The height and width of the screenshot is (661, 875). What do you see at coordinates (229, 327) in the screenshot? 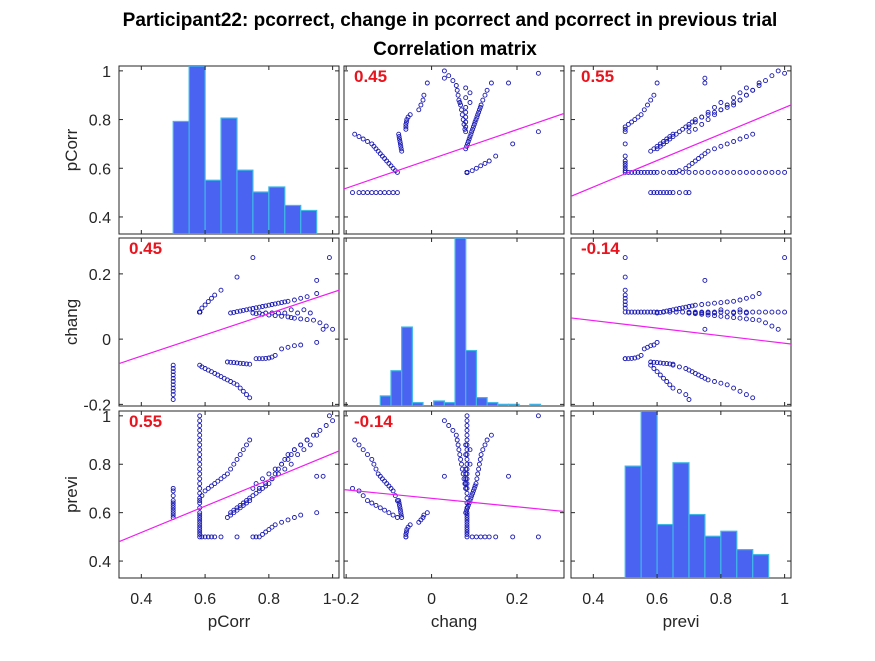
I see `fit-line` at bounding box center [229, 327].